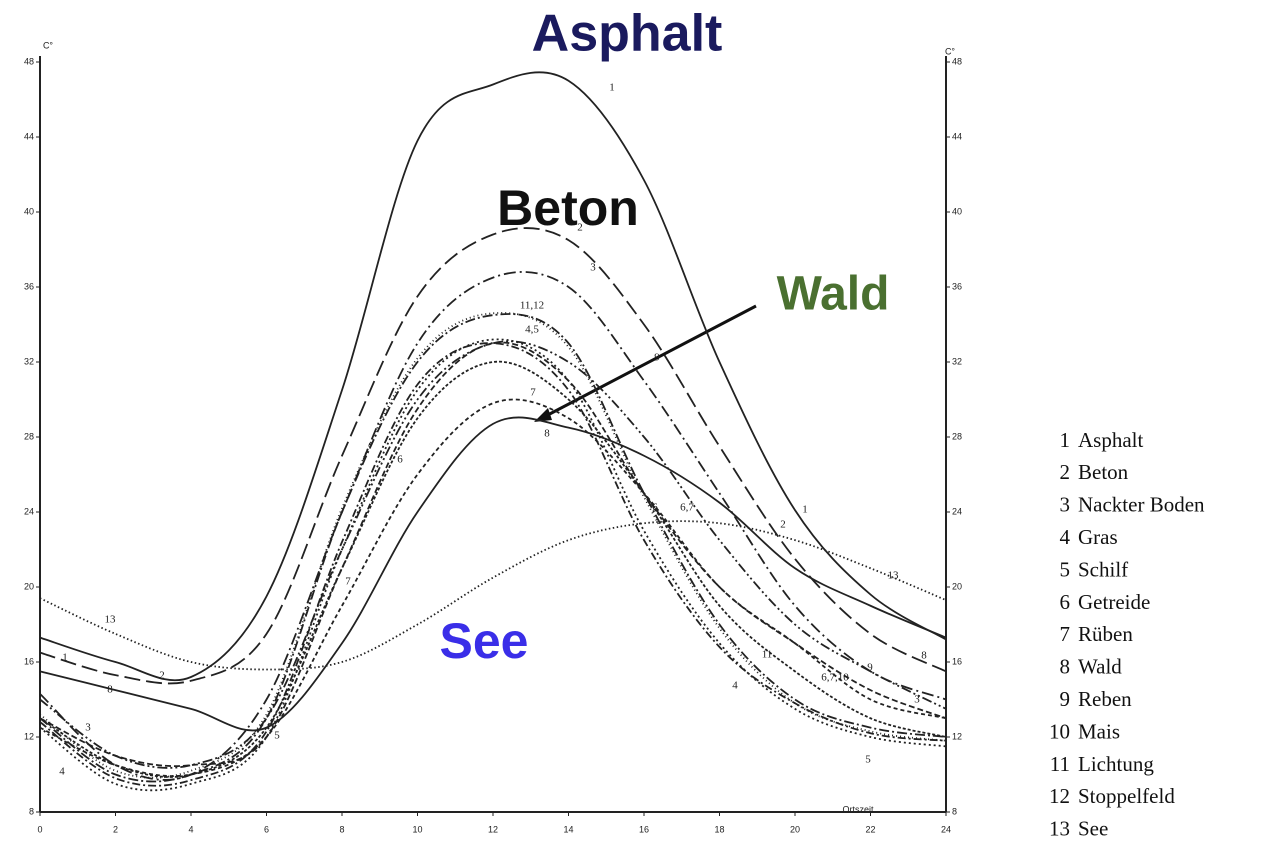 This screenshot has width=1263, height=845. I want to click on legend-number: 7, so click(1065, 634).